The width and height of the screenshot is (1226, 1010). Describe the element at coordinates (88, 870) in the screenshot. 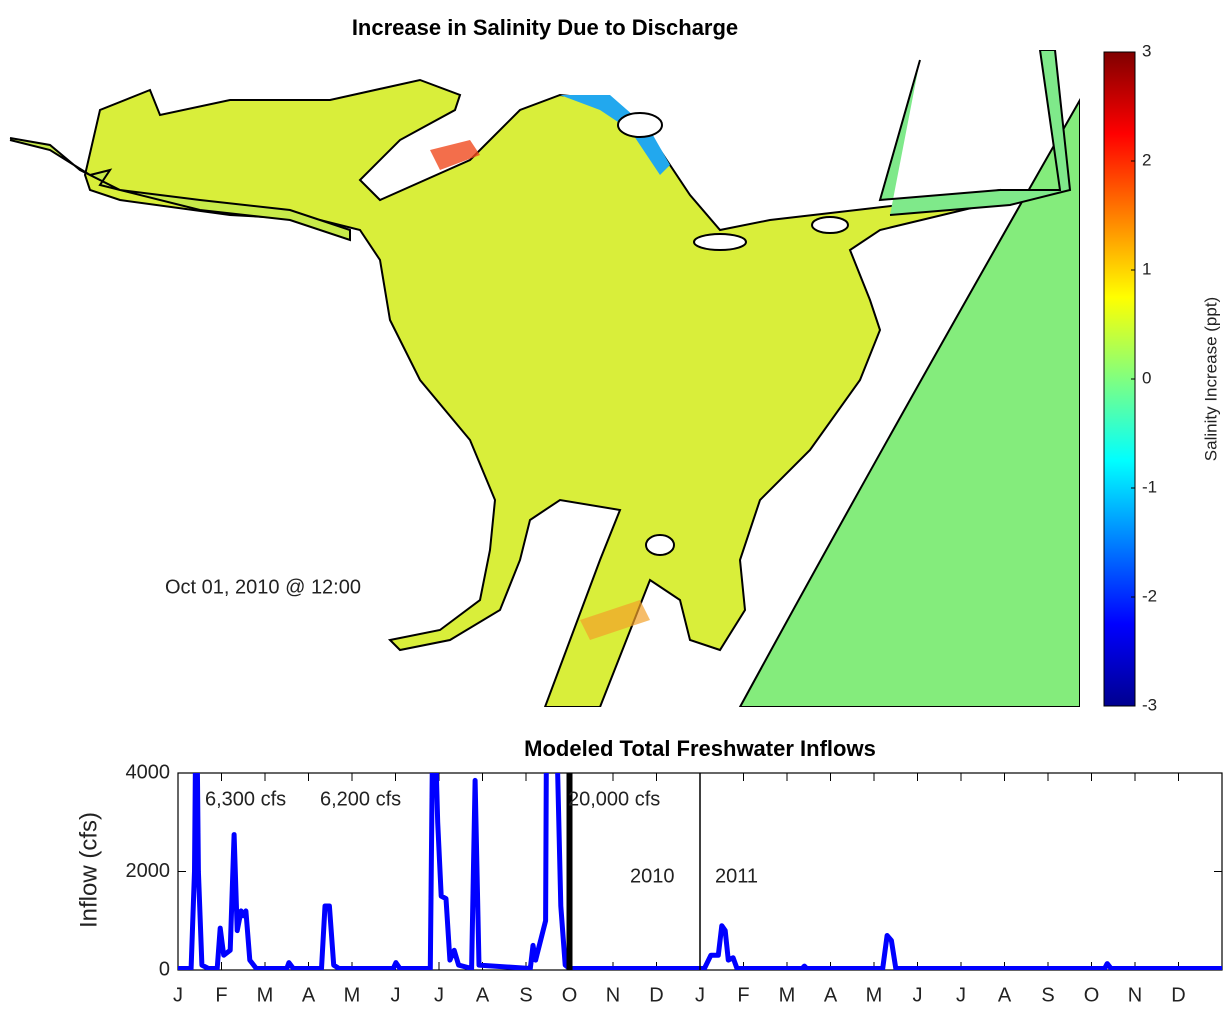

I see `y-axis-label: Inflow (cfs)` at that location.